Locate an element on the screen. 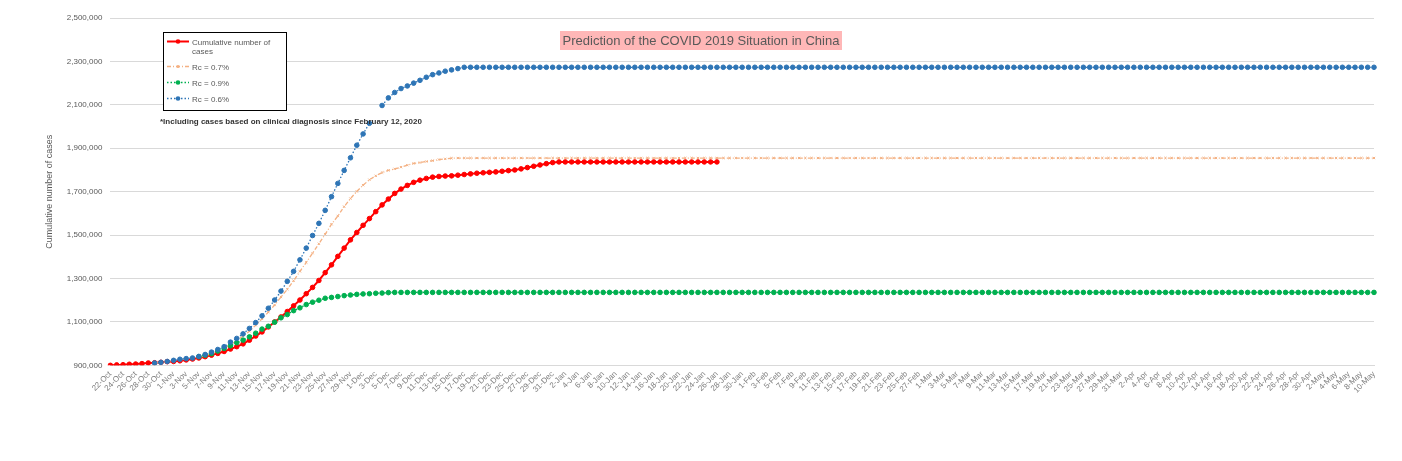 Image resolution: width=1402 pixels, height=461 pixels. legend-label: Cumulative number of cases is located at coordinates (232, 47).